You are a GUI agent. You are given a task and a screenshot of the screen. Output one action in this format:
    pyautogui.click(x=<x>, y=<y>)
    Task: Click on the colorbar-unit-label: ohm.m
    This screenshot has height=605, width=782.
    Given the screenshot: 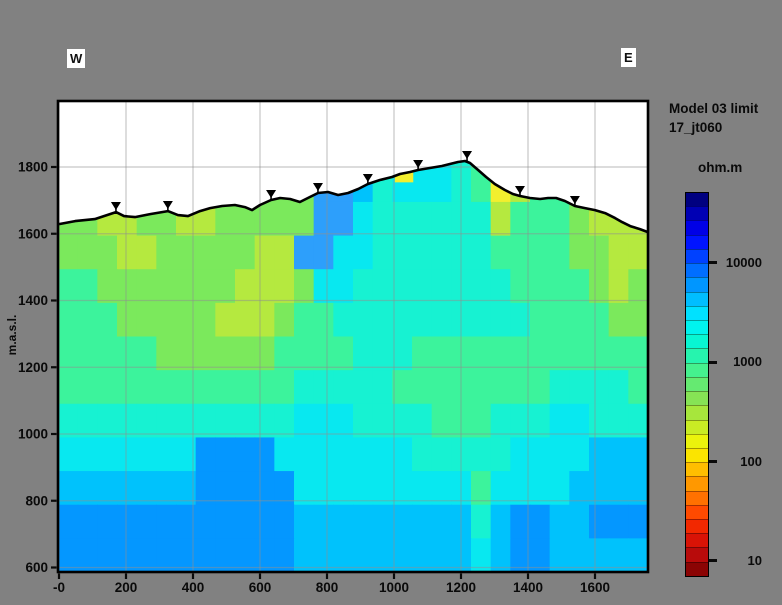 What is the action you would take?
    pyautogui.click(x=720, y=167)
    